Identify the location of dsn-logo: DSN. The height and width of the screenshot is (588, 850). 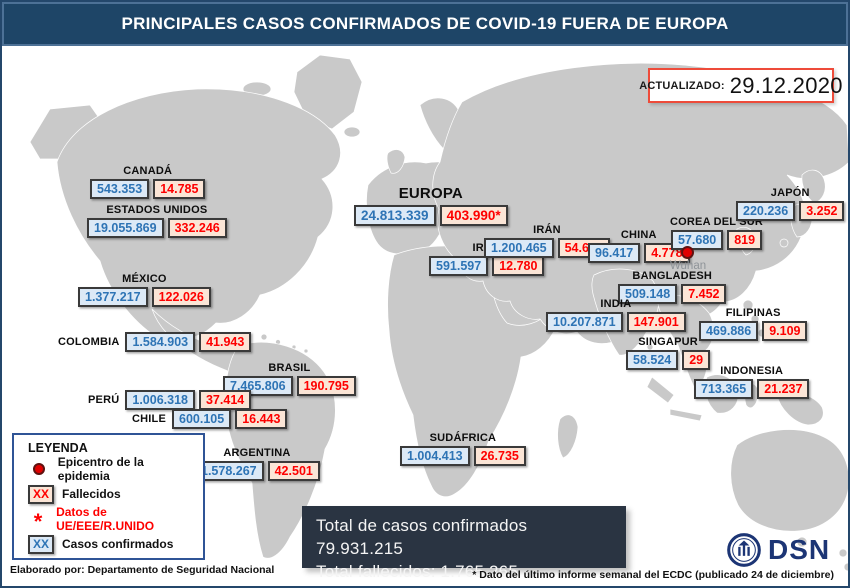
(778, 550).